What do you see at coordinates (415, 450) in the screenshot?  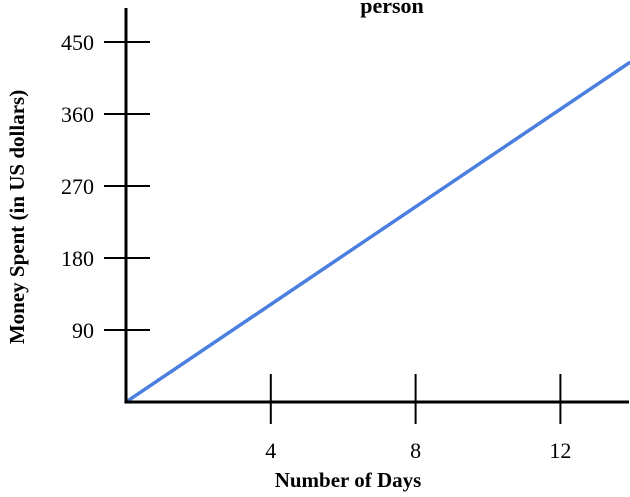 I see `x-tick-label: 8` at bounding box center [415, 450].